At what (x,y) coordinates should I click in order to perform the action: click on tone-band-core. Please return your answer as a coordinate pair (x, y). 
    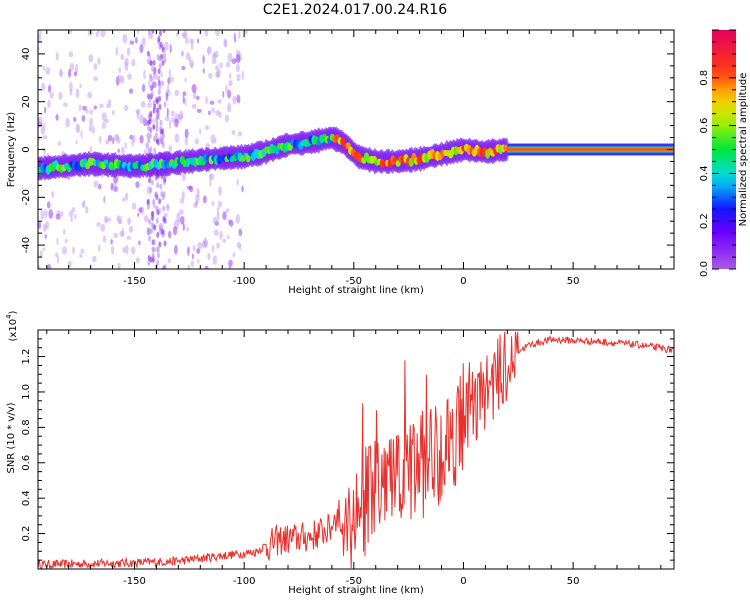
    Looking at the image, I should click on (590, 149).